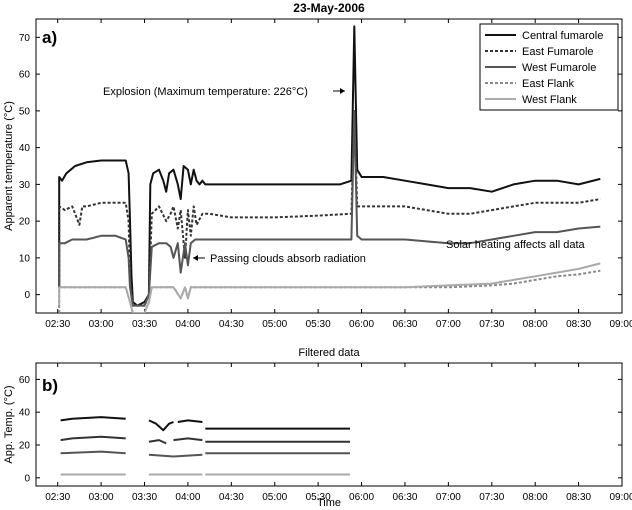 The image size is (632, 510). I want to click on panel-label: a), so click(49, 37).